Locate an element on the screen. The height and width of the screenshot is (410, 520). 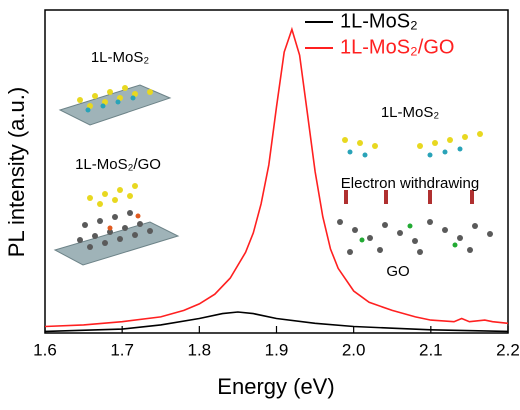
x-tick-label: 2.1 is located at coordinates (431, 349).